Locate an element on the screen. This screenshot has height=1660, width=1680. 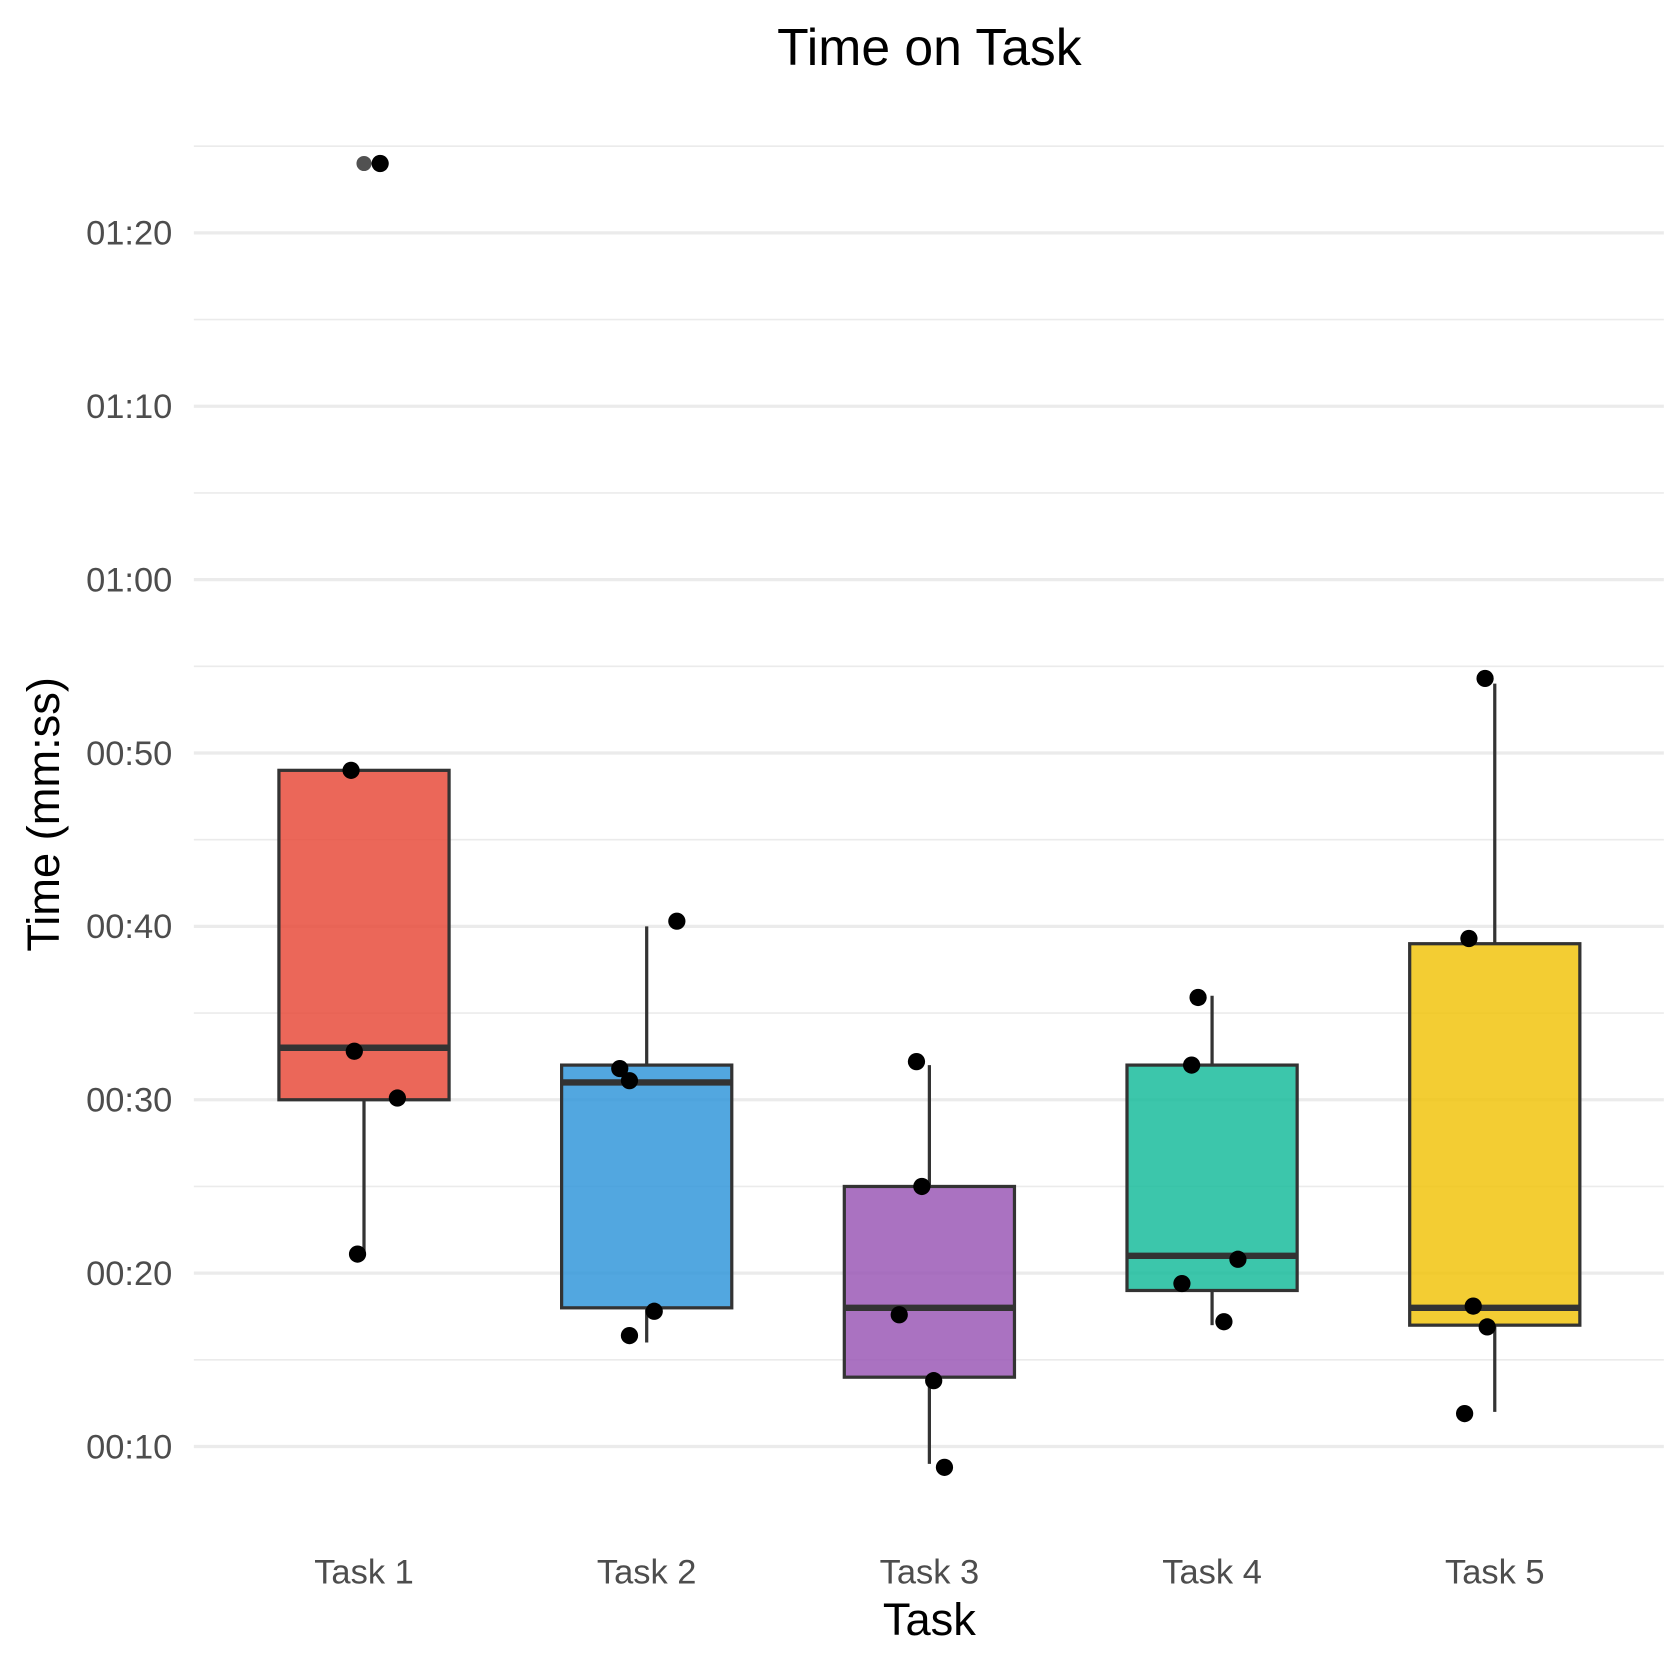
x-tick-label: Task 1 is located at coordinates (364, 1572).